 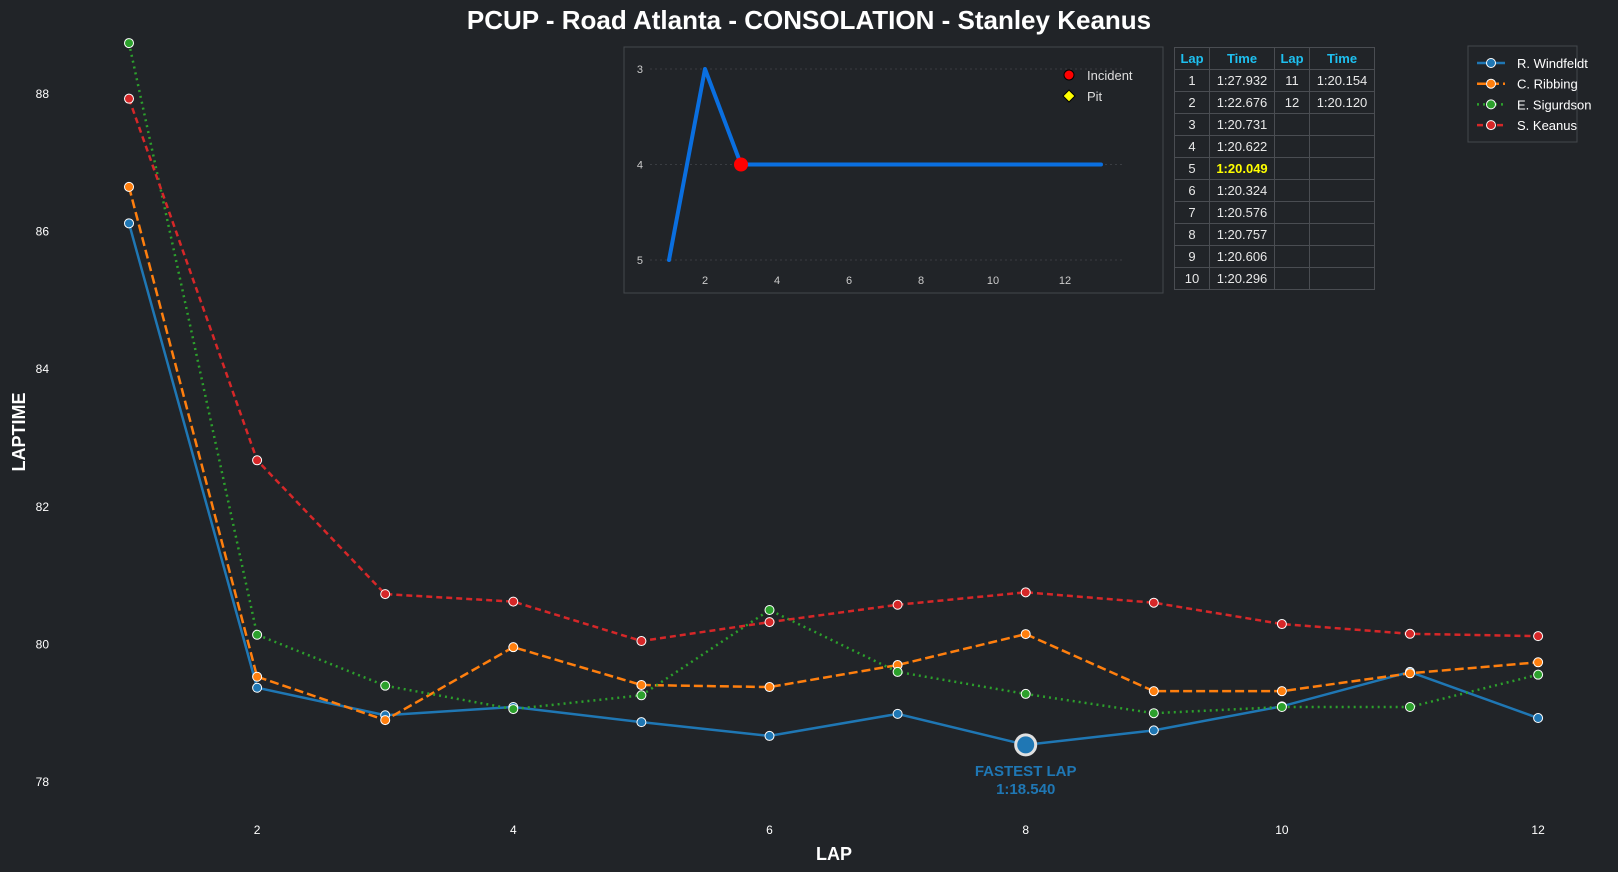 I want to click on lap-time-cell: 1:20.154, so click(x=1342, y=80).